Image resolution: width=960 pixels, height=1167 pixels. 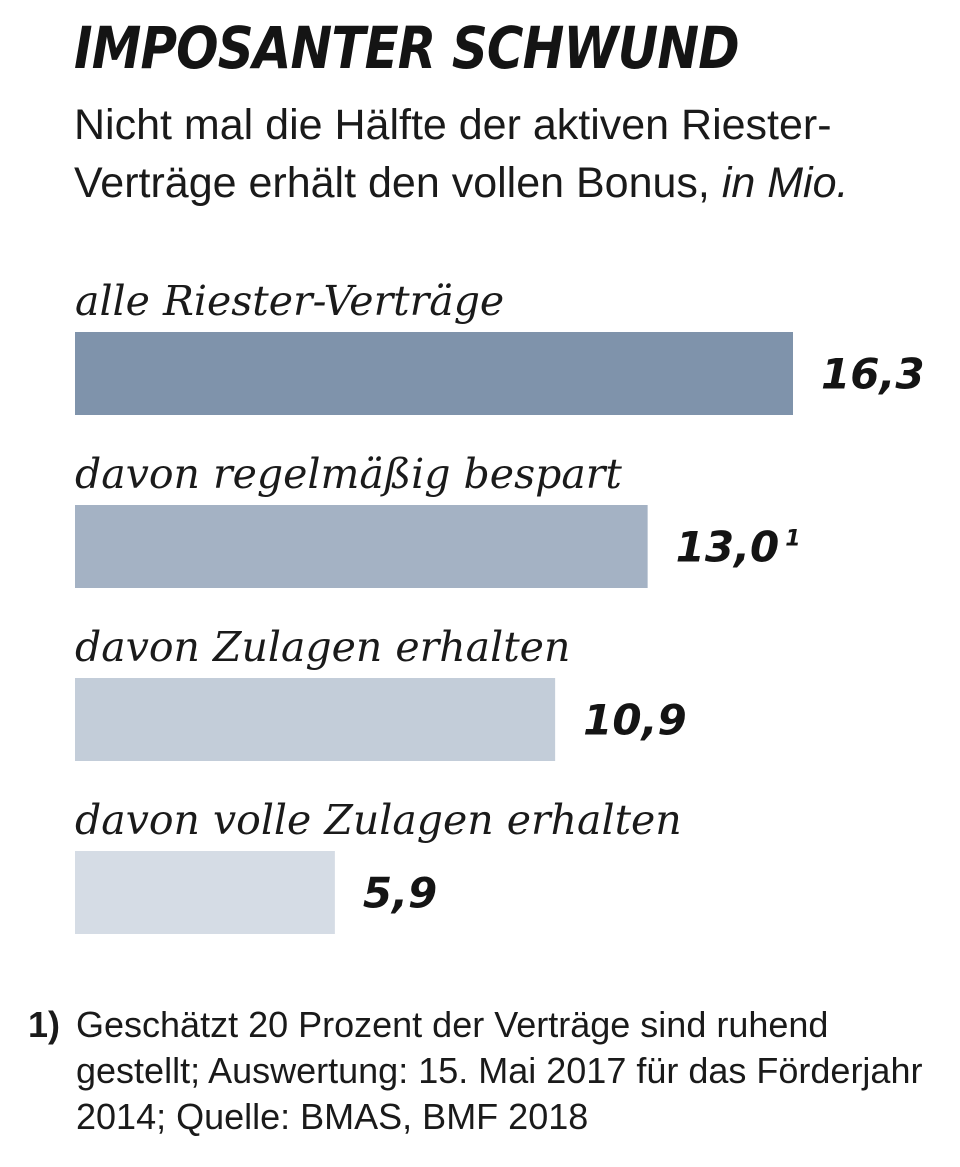 I want to click on category-label: davon Zulagen erhalten, so click(x=322, y=647).